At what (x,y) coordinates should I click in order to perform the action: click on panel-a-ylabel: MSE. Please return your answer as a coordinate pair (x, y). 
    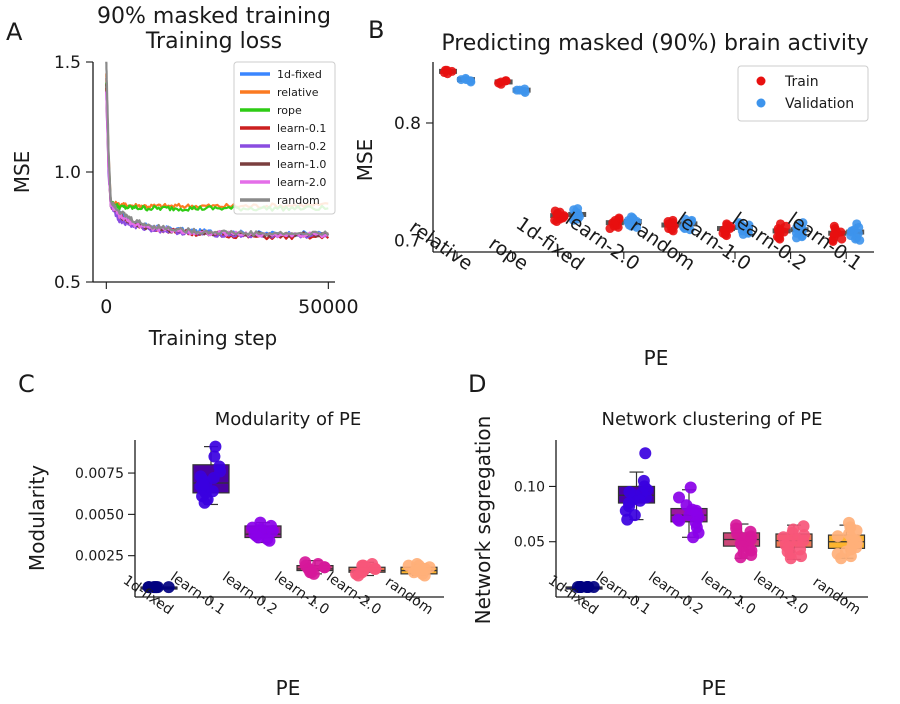
    Looking at the image, I should click on (22, 172).